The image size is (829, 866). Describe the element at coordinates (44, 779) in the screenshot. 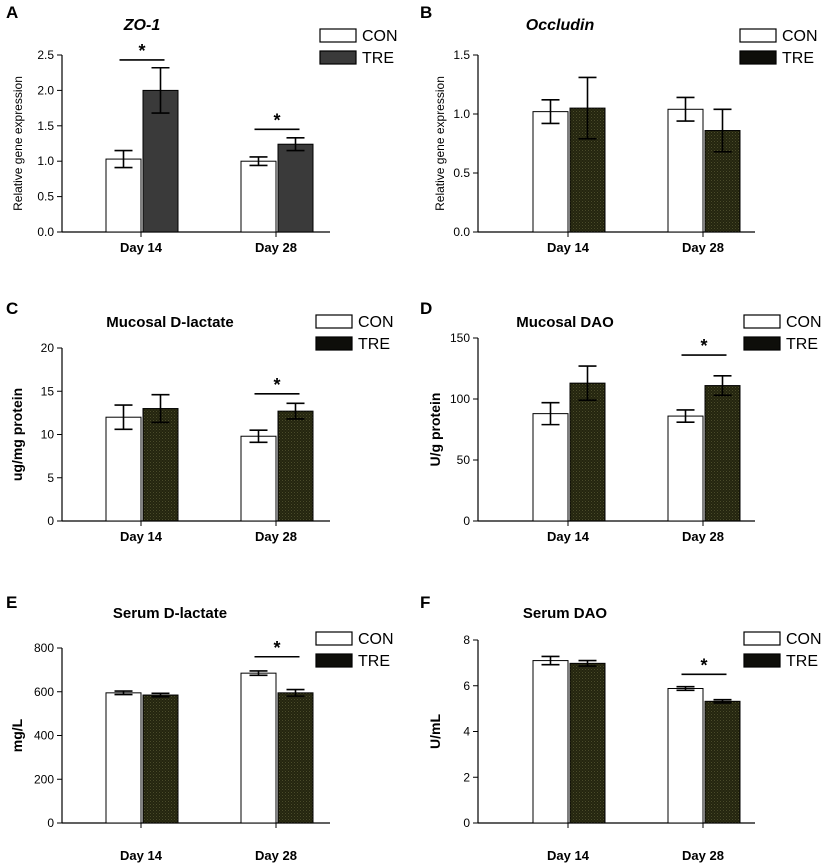

I see `y-tick-label: 200` at that location.